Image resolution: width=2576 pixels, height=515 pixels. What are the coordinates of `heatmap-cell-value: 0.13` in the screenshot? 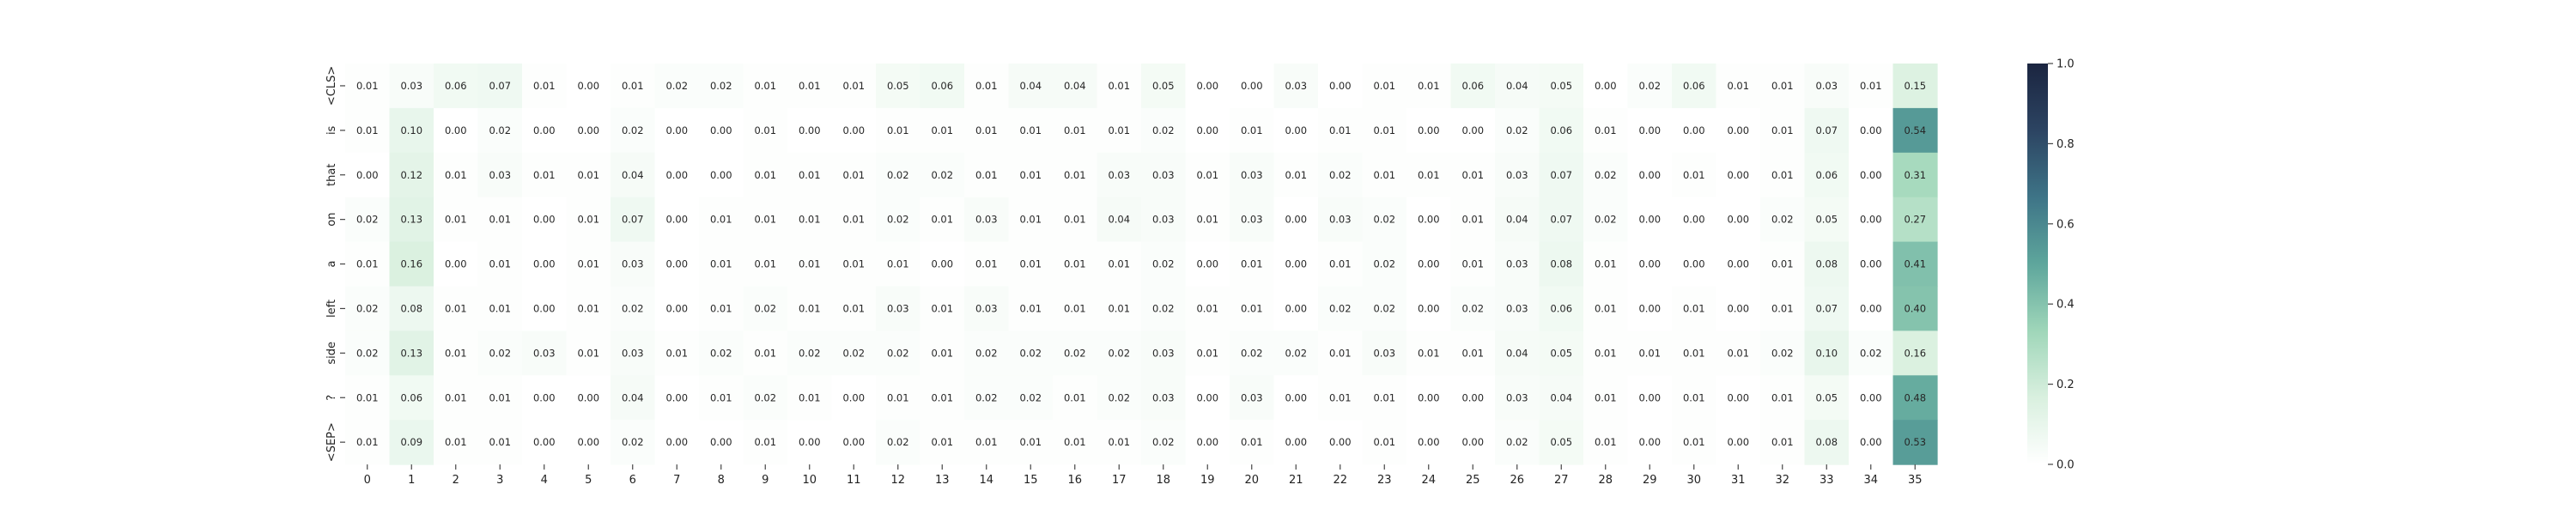 It's located at (411, 220).